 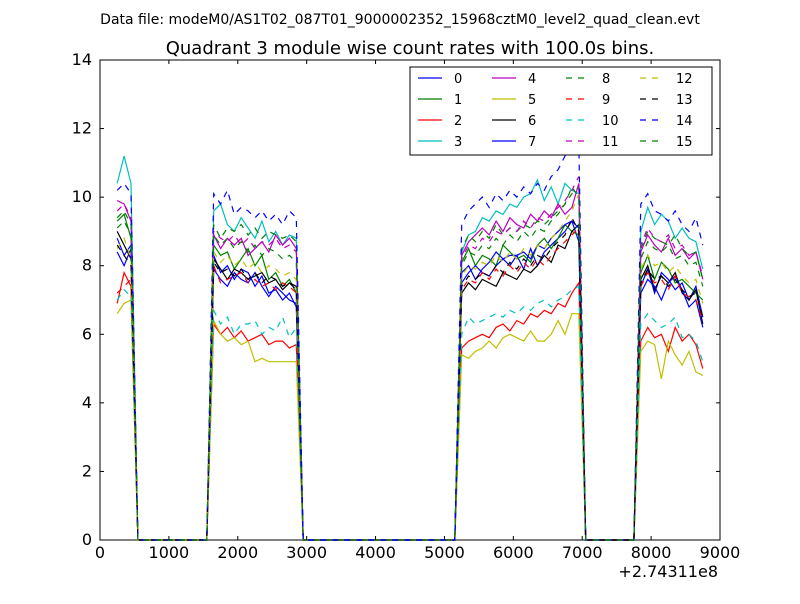 What do you see at coordinates (610, 121) in the screenshot?
I see `legend-label-10: 10` at bounding box center [610, 121].